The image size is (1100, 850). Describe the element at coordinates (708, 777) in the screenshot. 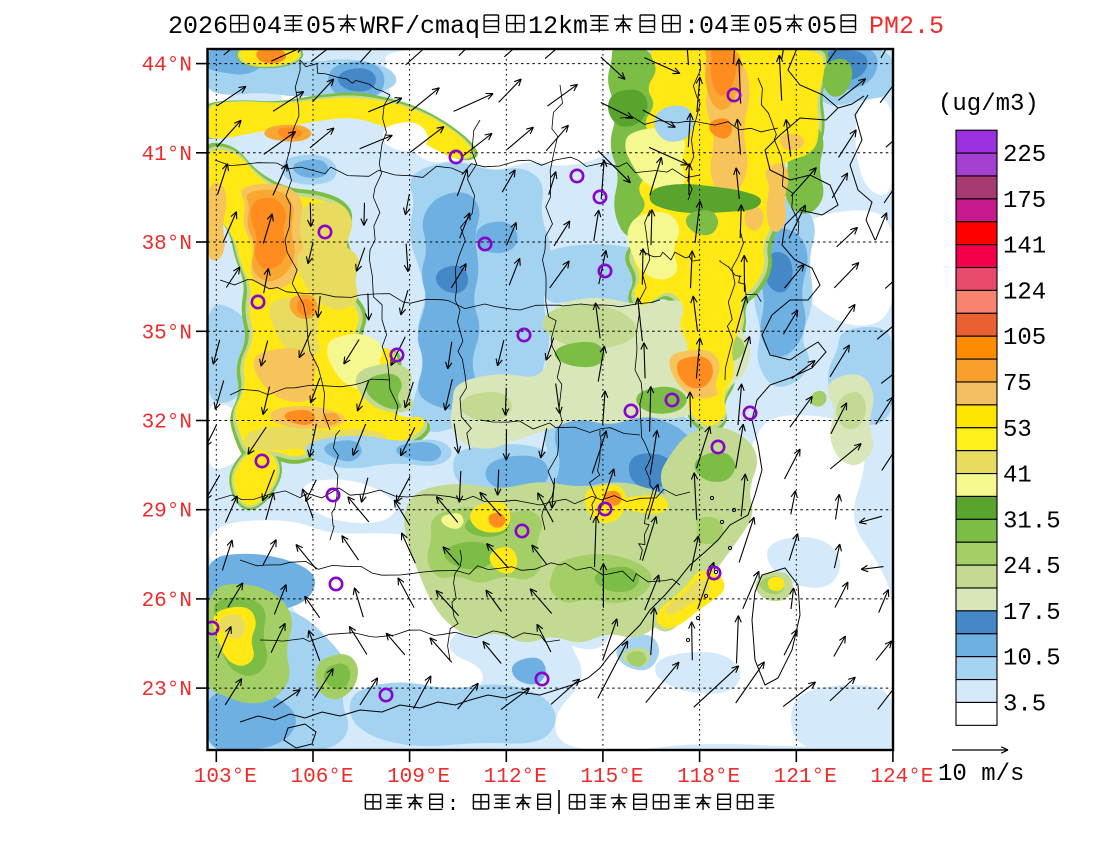

I see `svg-text: 118°E` at that location.